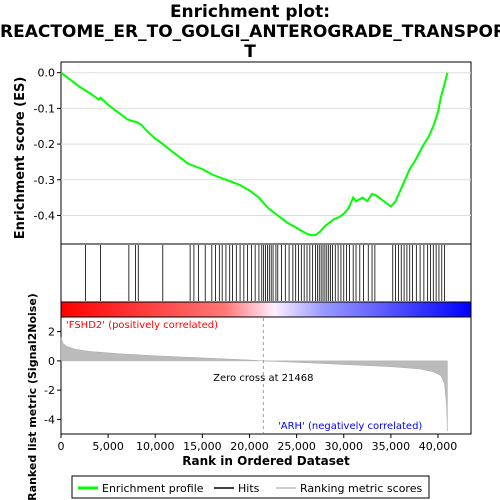 This screenshot has height=500, width=500. Describe the element at coordinates (266, 461) in the screenshot. I see `x-axis-label: Rank in Ordered Dataset` at that location.